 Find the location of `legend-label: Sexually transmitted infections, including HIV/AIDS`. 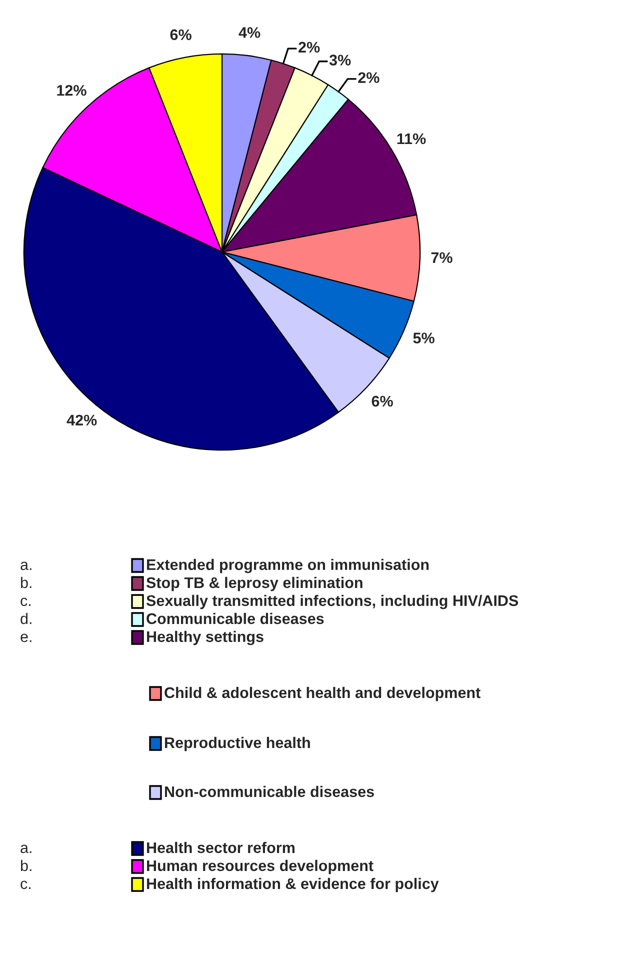

legend-label: Sexually transmitted infections, including HIV/AIDS is located at coordinates (332, 602).